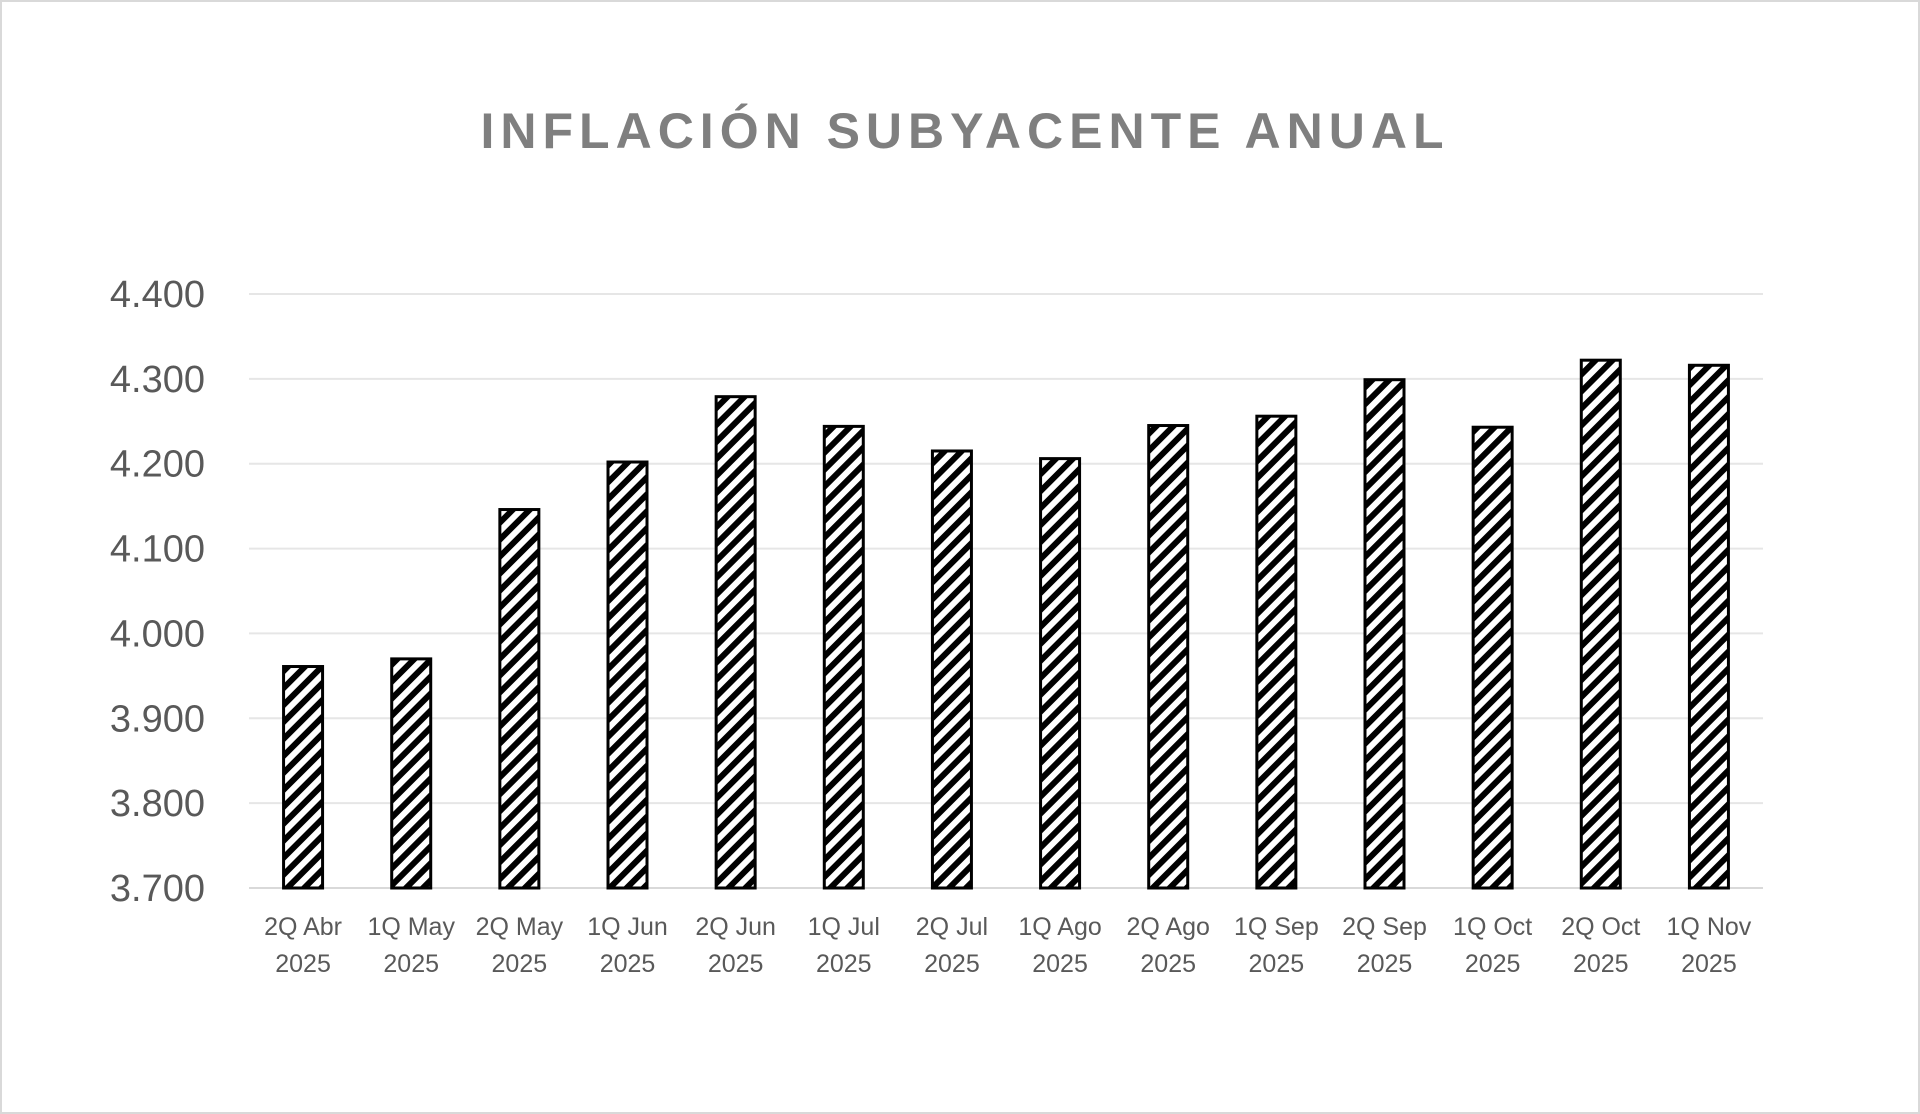 This screenshot has height=1114, width=1920. I want to click on x-tick-label: 1Q Ago, so click(1059, 927).